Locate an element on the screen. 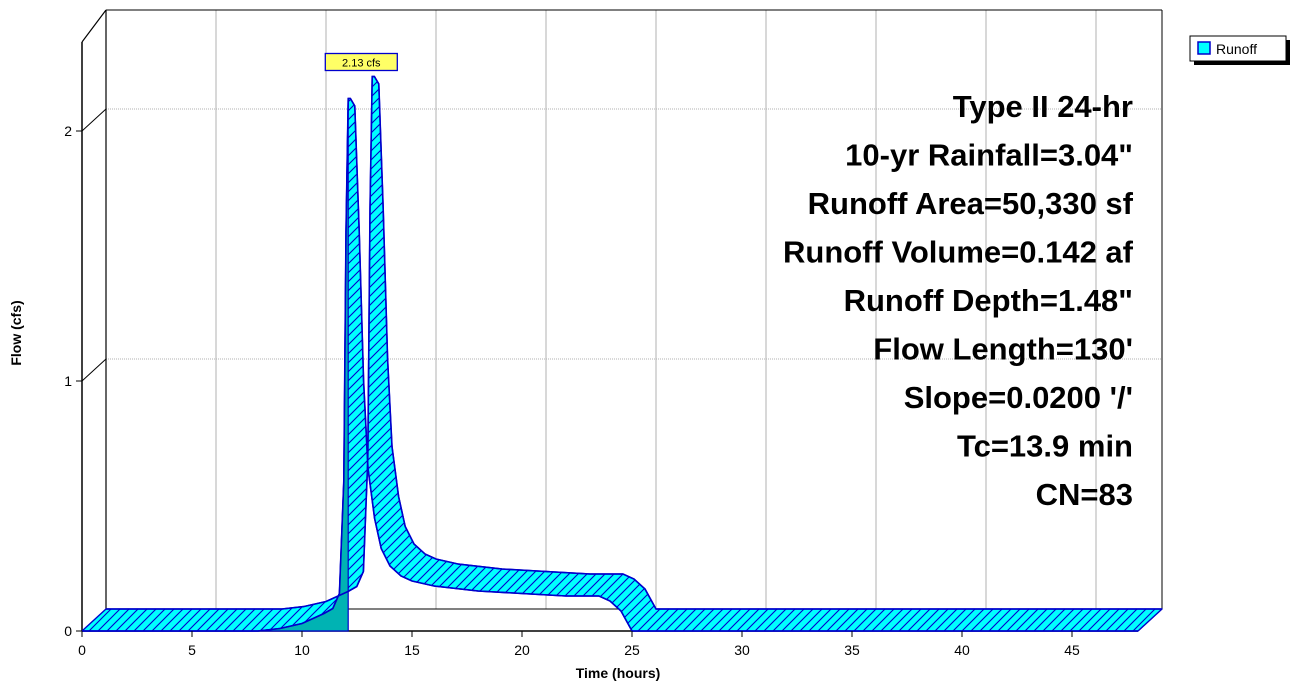  storm-parameter-line: Runoff Area=50,330 sf is located at coordinates (971, 203).